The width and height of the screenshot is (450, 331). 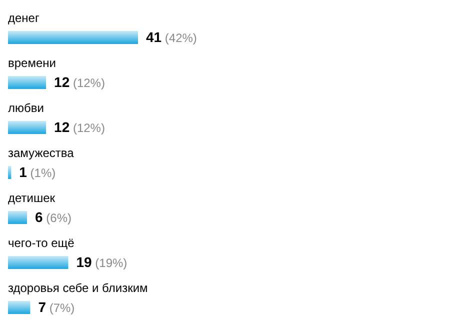 I want to click on y-tick-label: детишек, so click(x=32, y=198).